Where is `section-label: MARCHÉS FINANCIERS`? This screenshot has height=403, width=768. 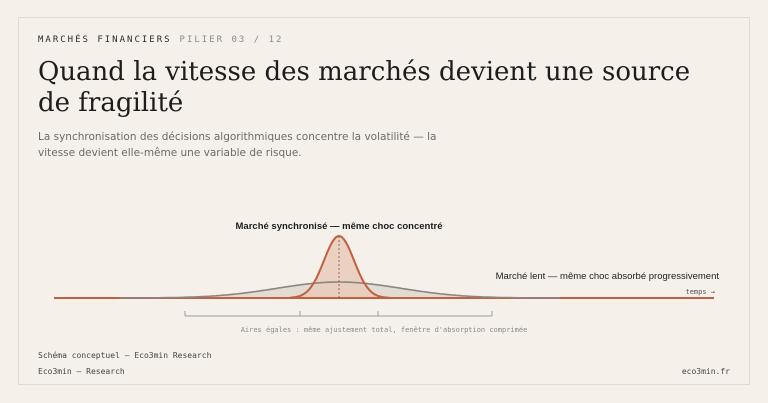
section-label: MARCHÉS FINANCIERS is located at coordinates (105, 40).